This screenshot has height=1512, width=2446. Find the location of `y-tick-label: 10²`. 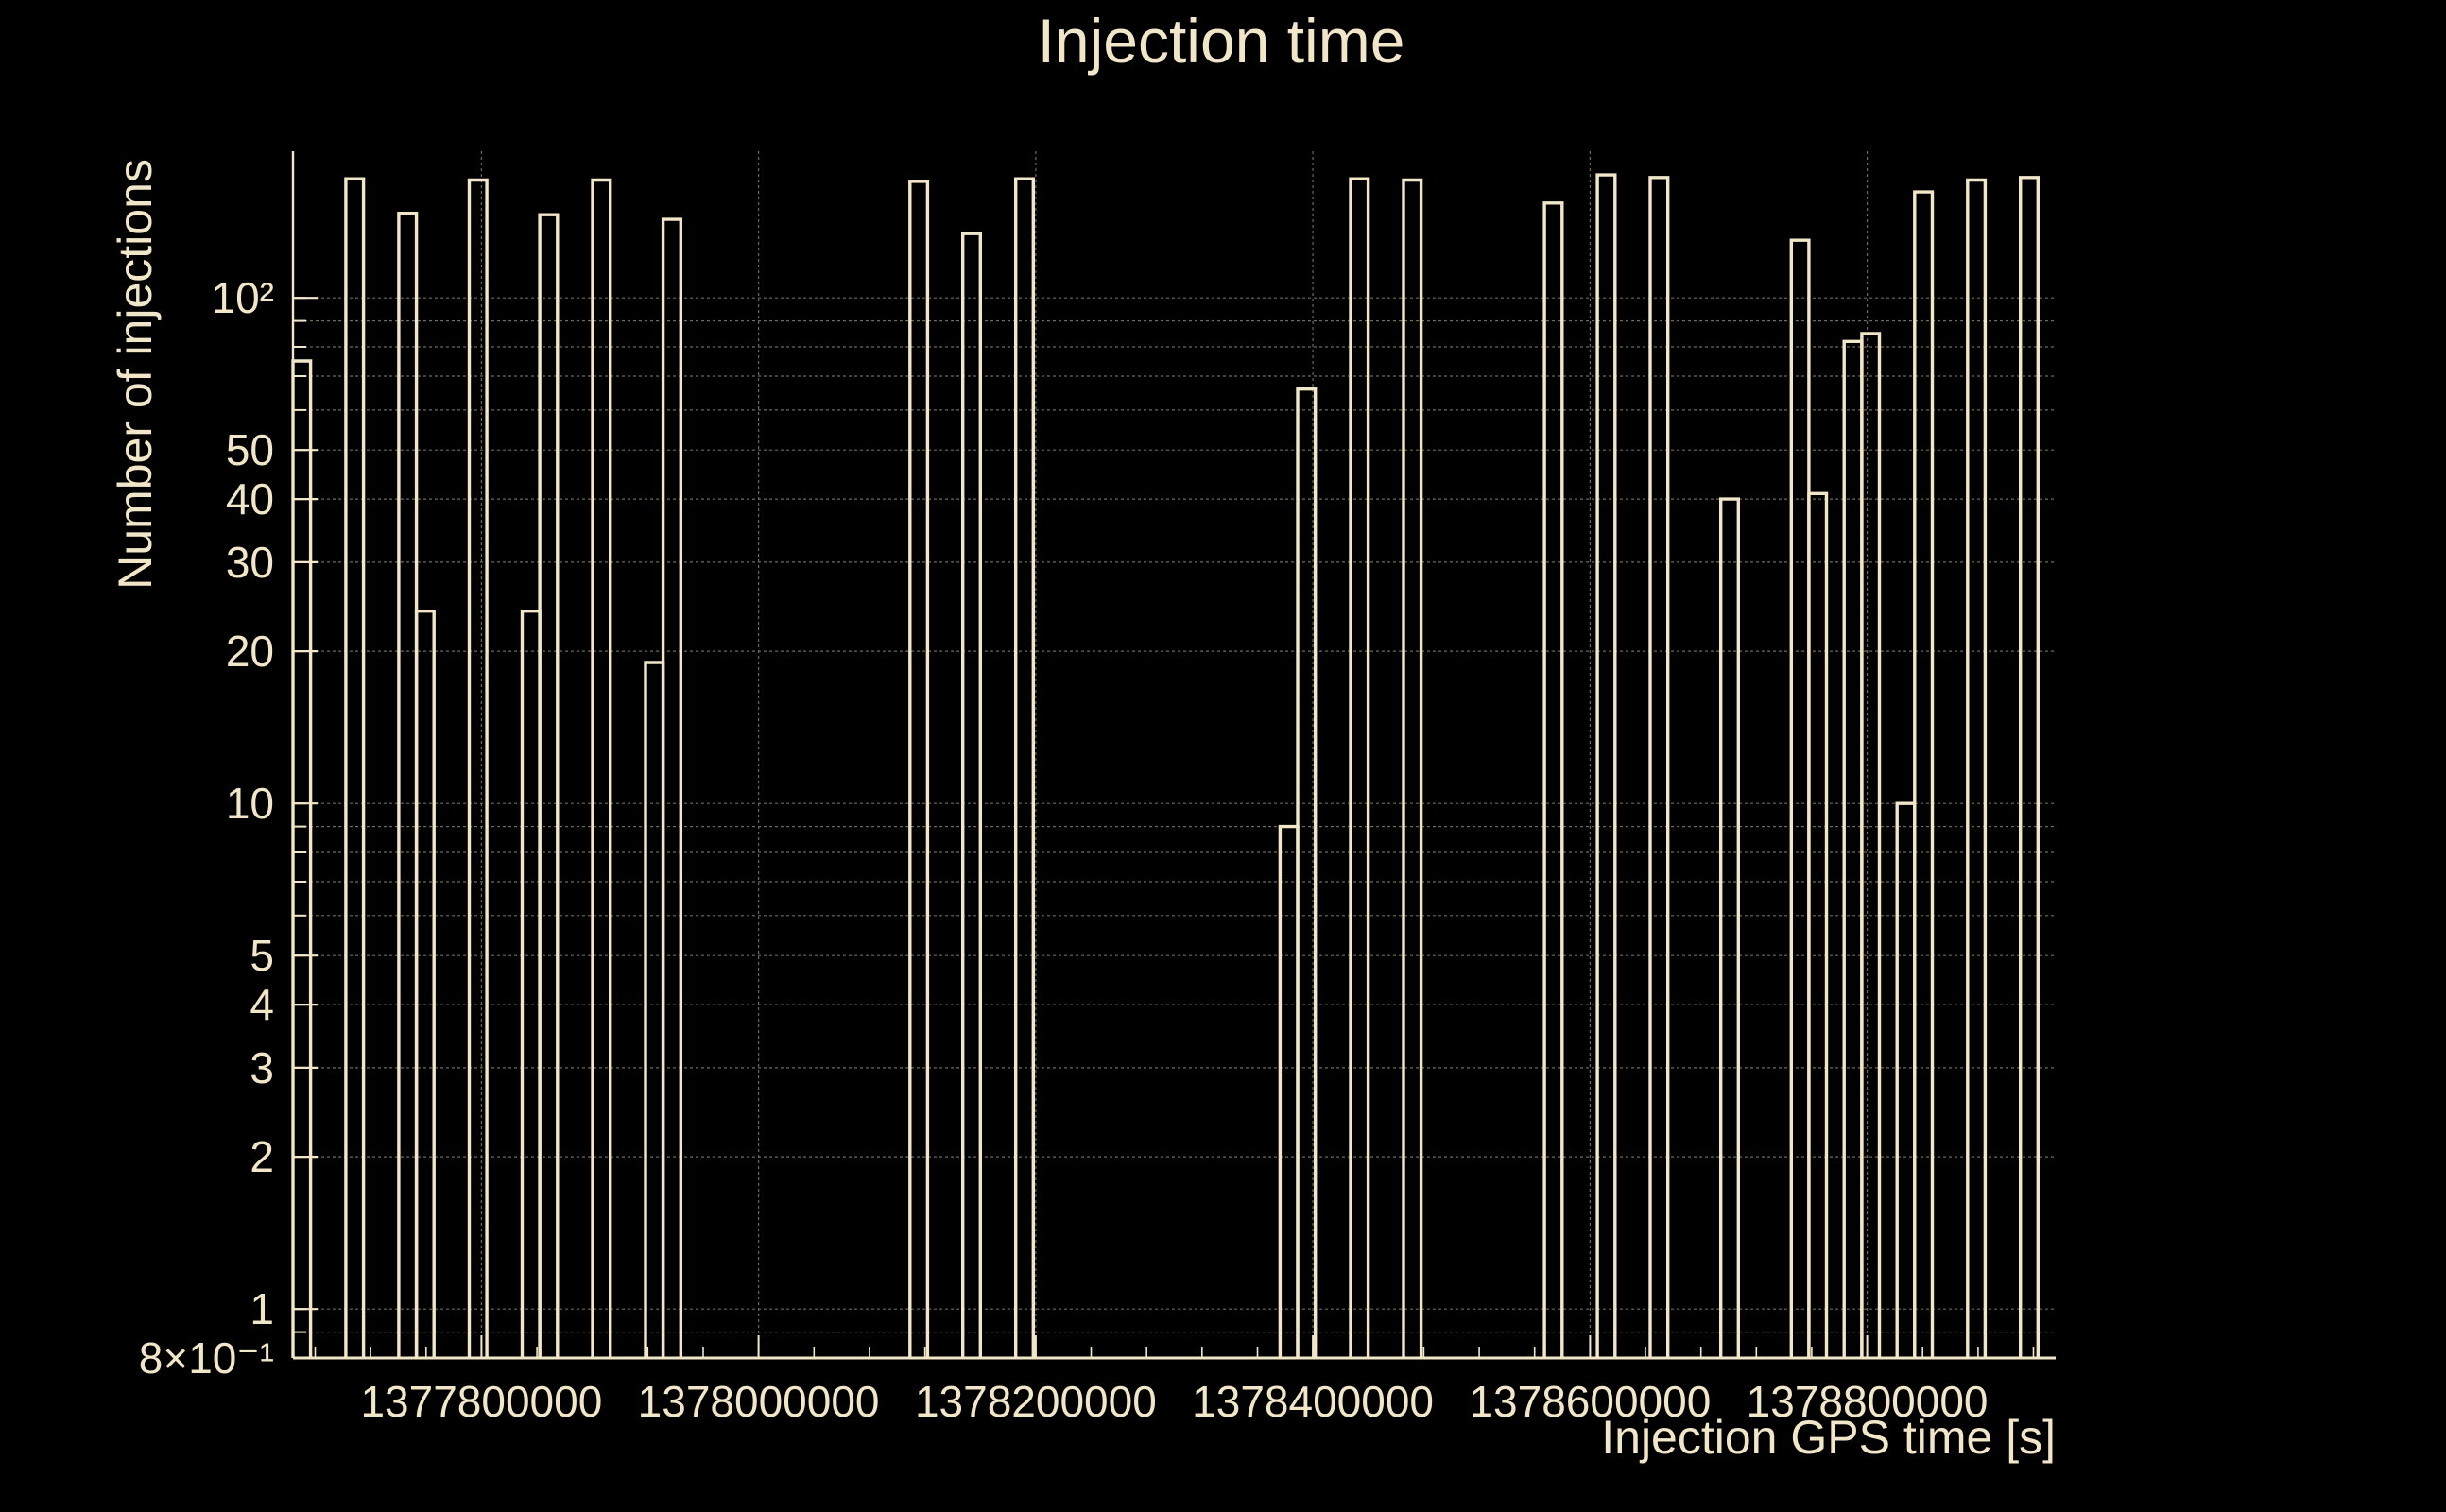

y-tick-label: 10² is located at coordinates (243, 297).